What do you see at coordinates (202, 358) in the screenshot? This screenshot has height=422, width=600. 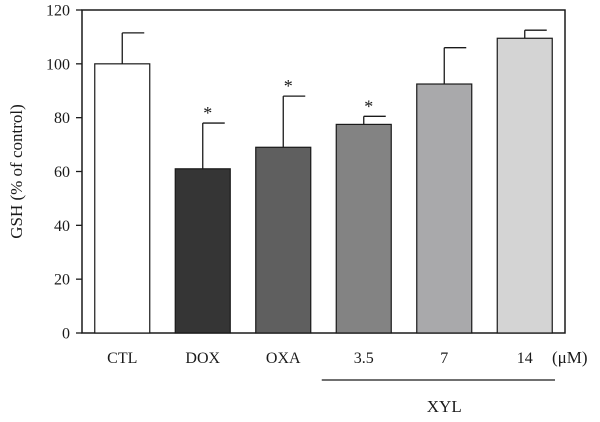 I see `x-tick-label: DOX` at bounding box center [202, 358].